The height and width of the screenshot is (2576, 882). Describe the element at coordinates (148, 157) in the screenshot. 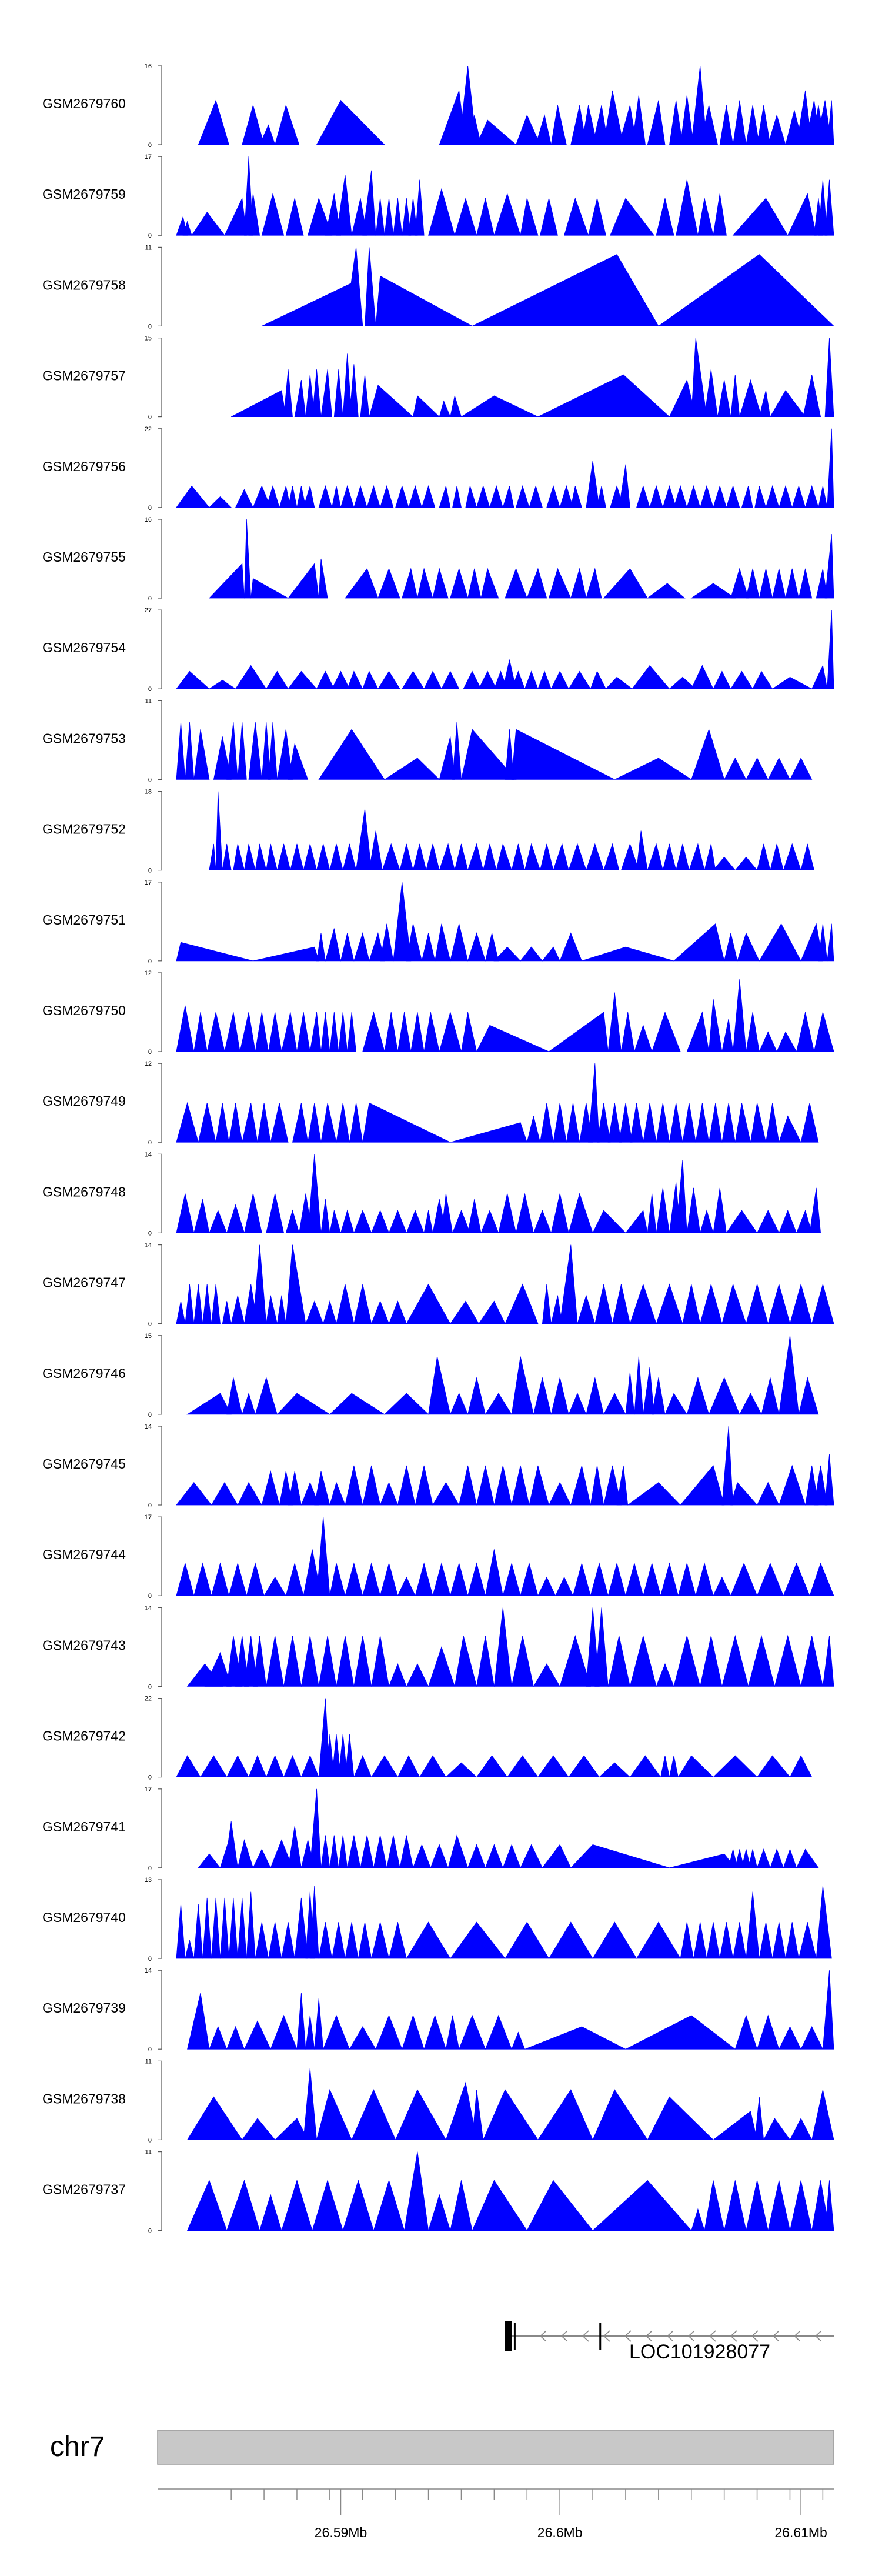

I see `track-ymax-label: 17` at that location.